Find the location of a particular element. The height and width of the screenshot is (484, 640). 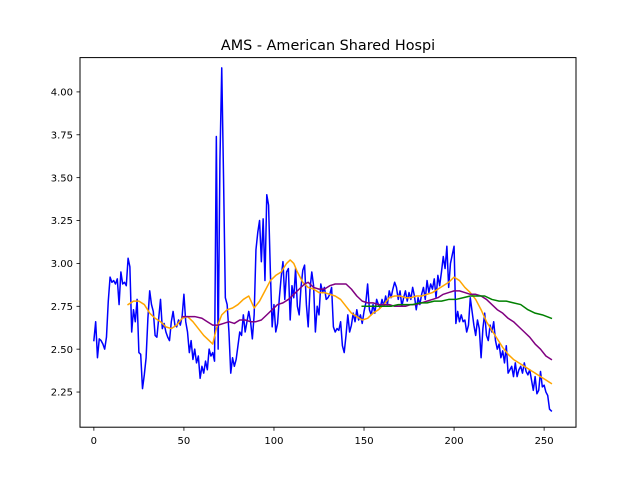

y-tick-label: 3.25 is located at coordinates (62, 221).